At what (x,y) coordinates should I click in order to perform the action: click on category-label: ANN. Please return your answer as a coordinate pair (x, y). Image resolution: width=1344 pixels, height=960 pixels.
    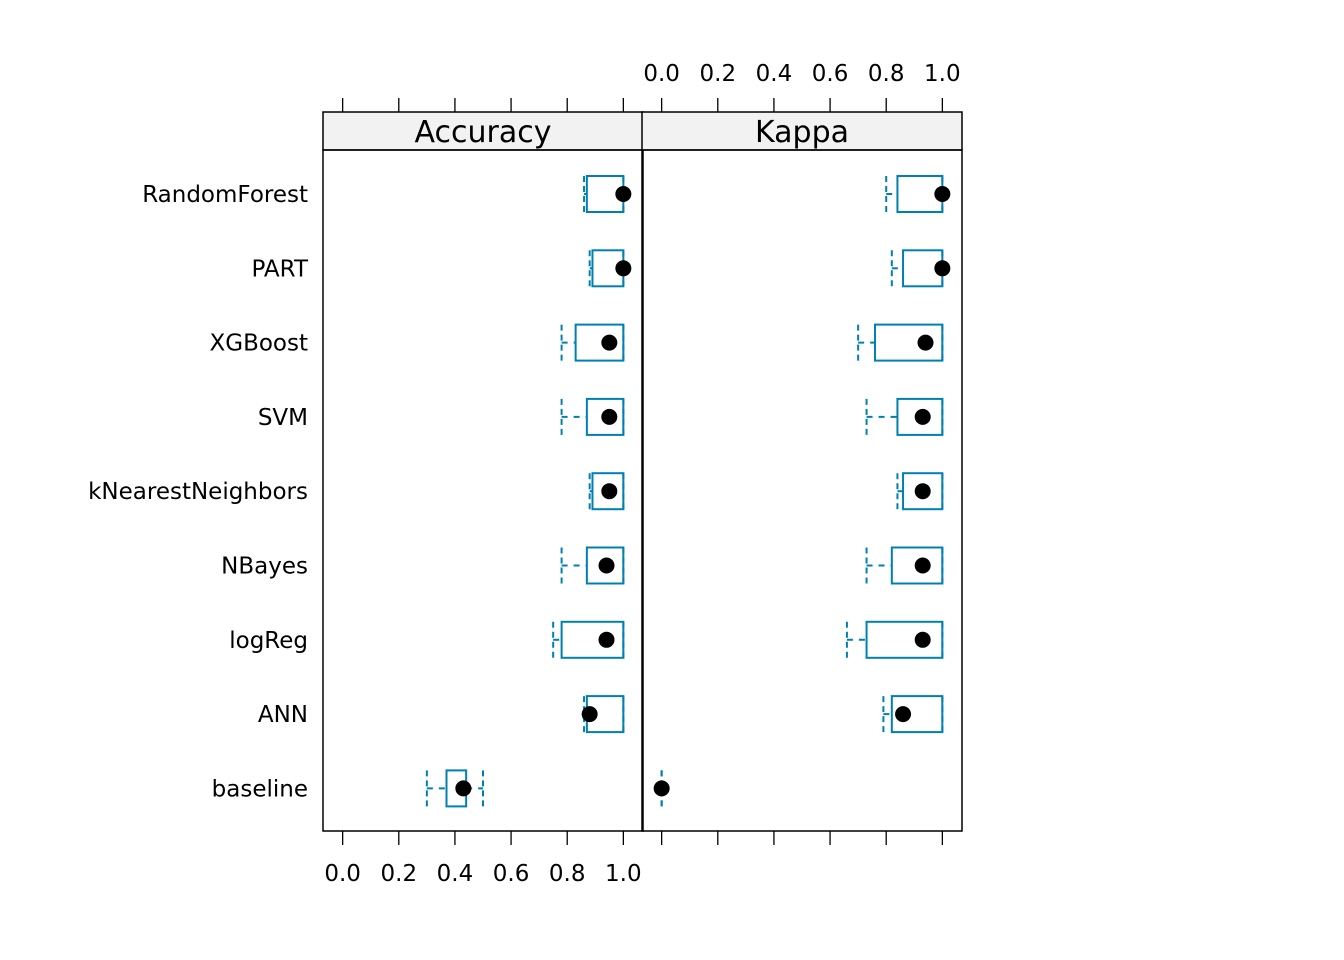
    Looking at the image, I should click on (283, 715).